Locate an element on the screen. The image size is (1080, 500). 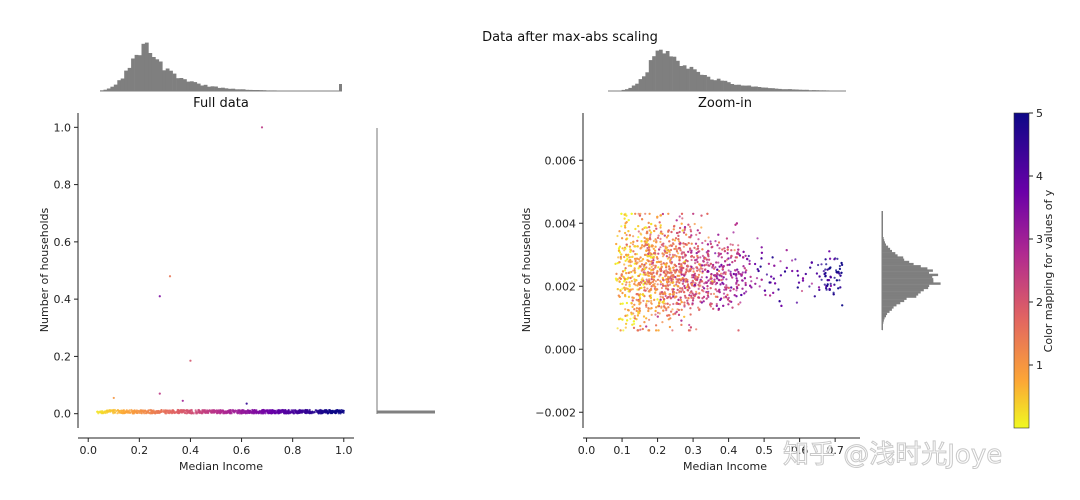
zoom-in-xtick-label: 0.6 is located at coordinates (800, 450).